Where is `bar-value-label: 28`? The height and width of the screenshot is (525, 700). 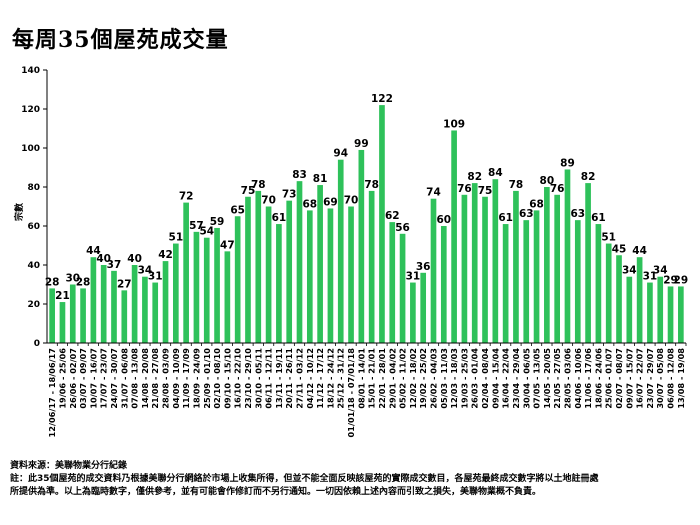
bar-value-label: 28 is located at coordinates (52, 282).